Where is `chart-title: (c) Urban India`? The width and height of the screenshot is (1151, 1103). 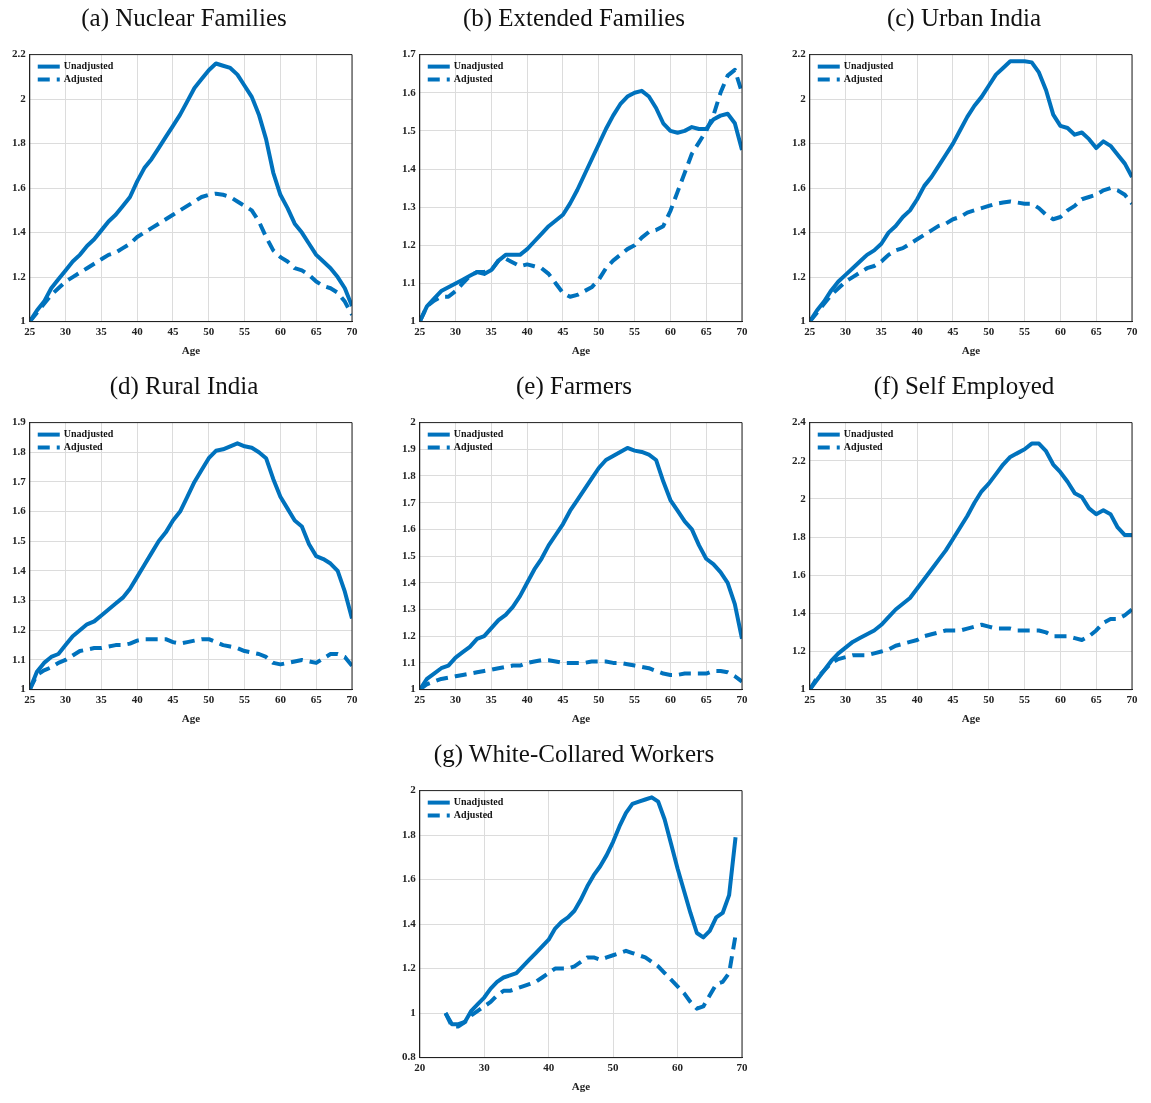
chart-title: (c) Urban India is located at coordinates (964, 18).